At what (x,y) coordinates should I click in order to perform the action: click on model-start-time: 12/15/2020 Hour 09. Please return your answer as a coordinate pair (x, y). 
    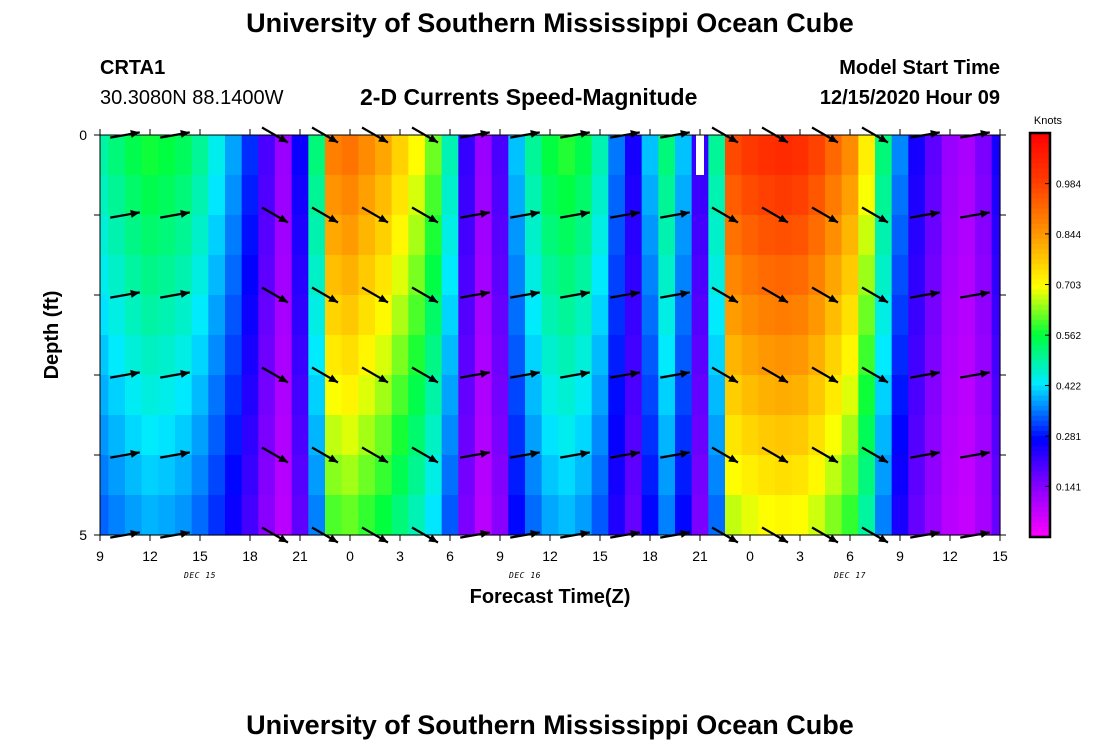
    Looking at the image, I should click on (909, 98).